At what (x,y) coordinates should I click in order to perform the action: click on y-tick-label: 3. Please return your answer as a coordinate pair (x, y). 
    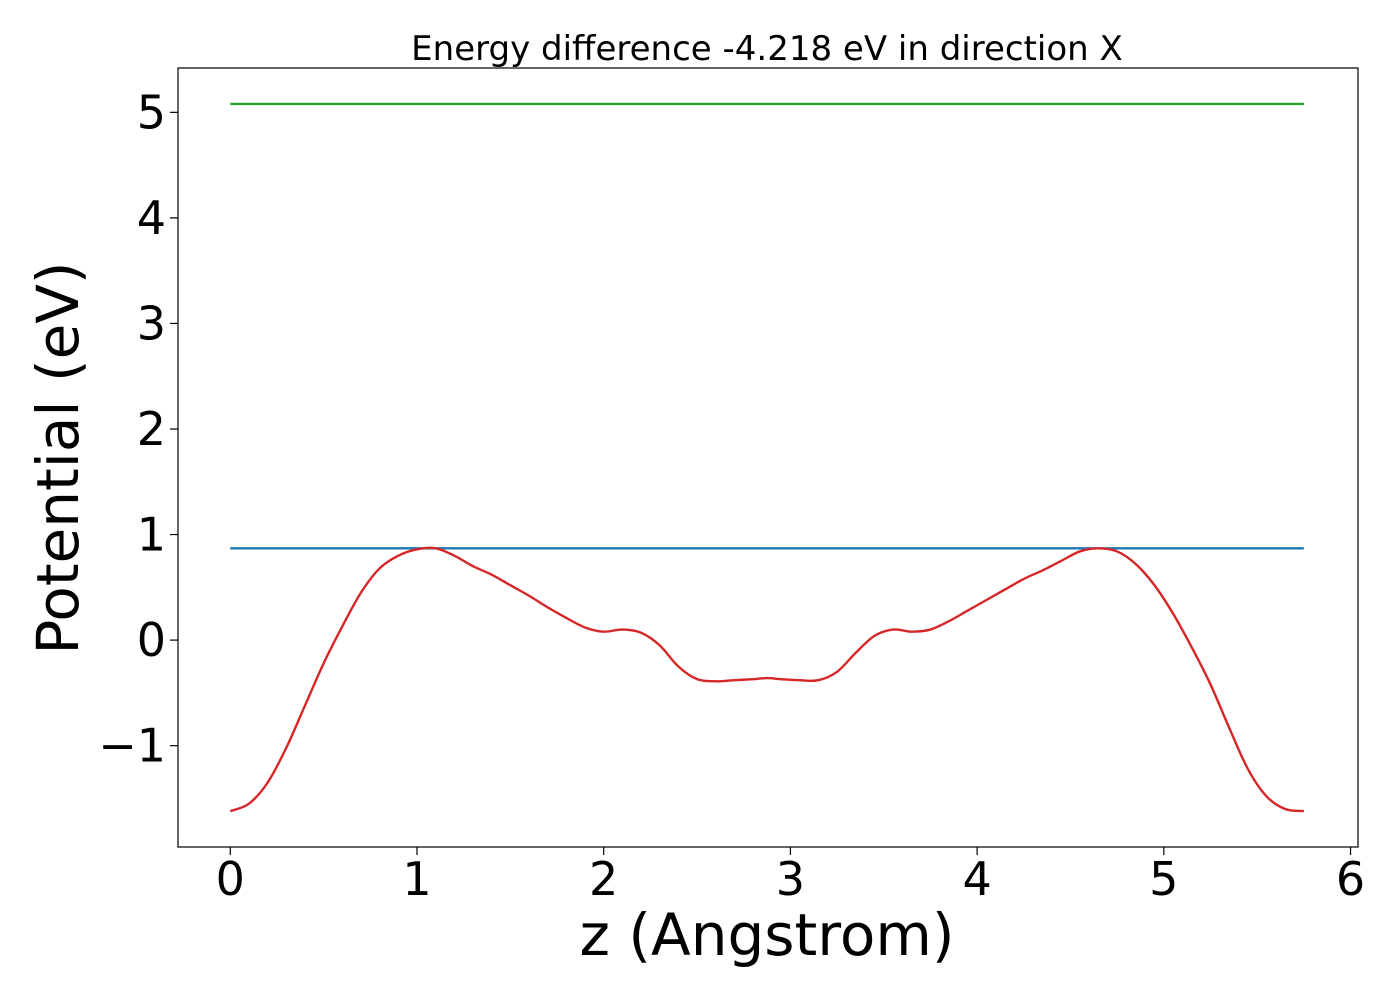
    Looking at the image, I should click on (151, 323).